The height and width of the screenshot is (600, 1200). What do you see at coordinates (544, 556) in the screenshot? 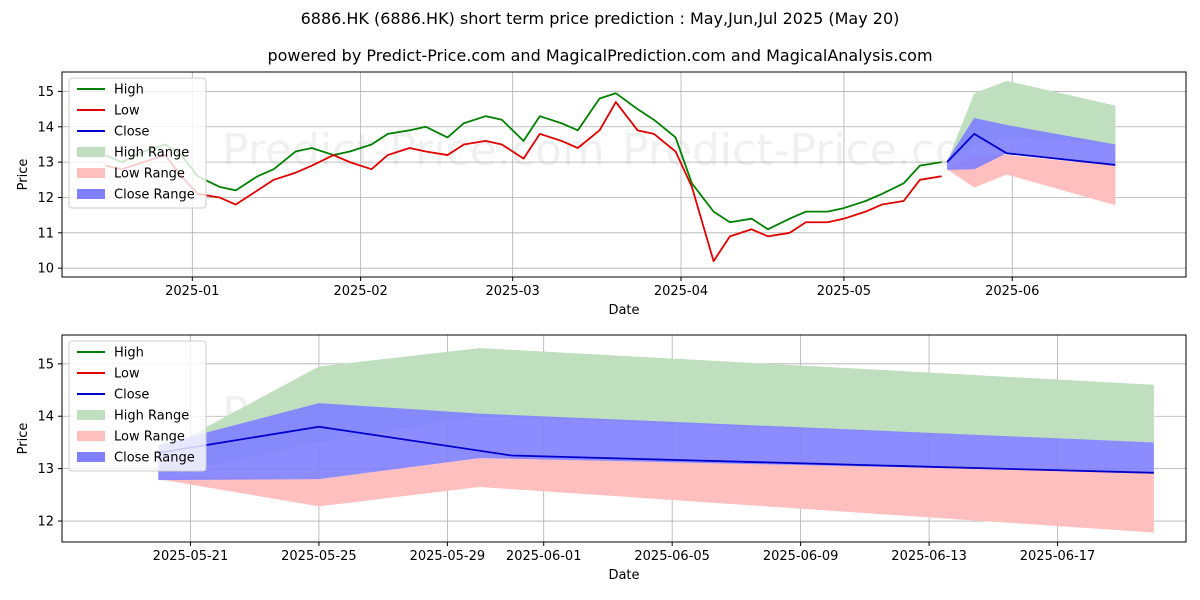
I see `x-tick-label: 2025-06-01` at bounding box center [544, 556].